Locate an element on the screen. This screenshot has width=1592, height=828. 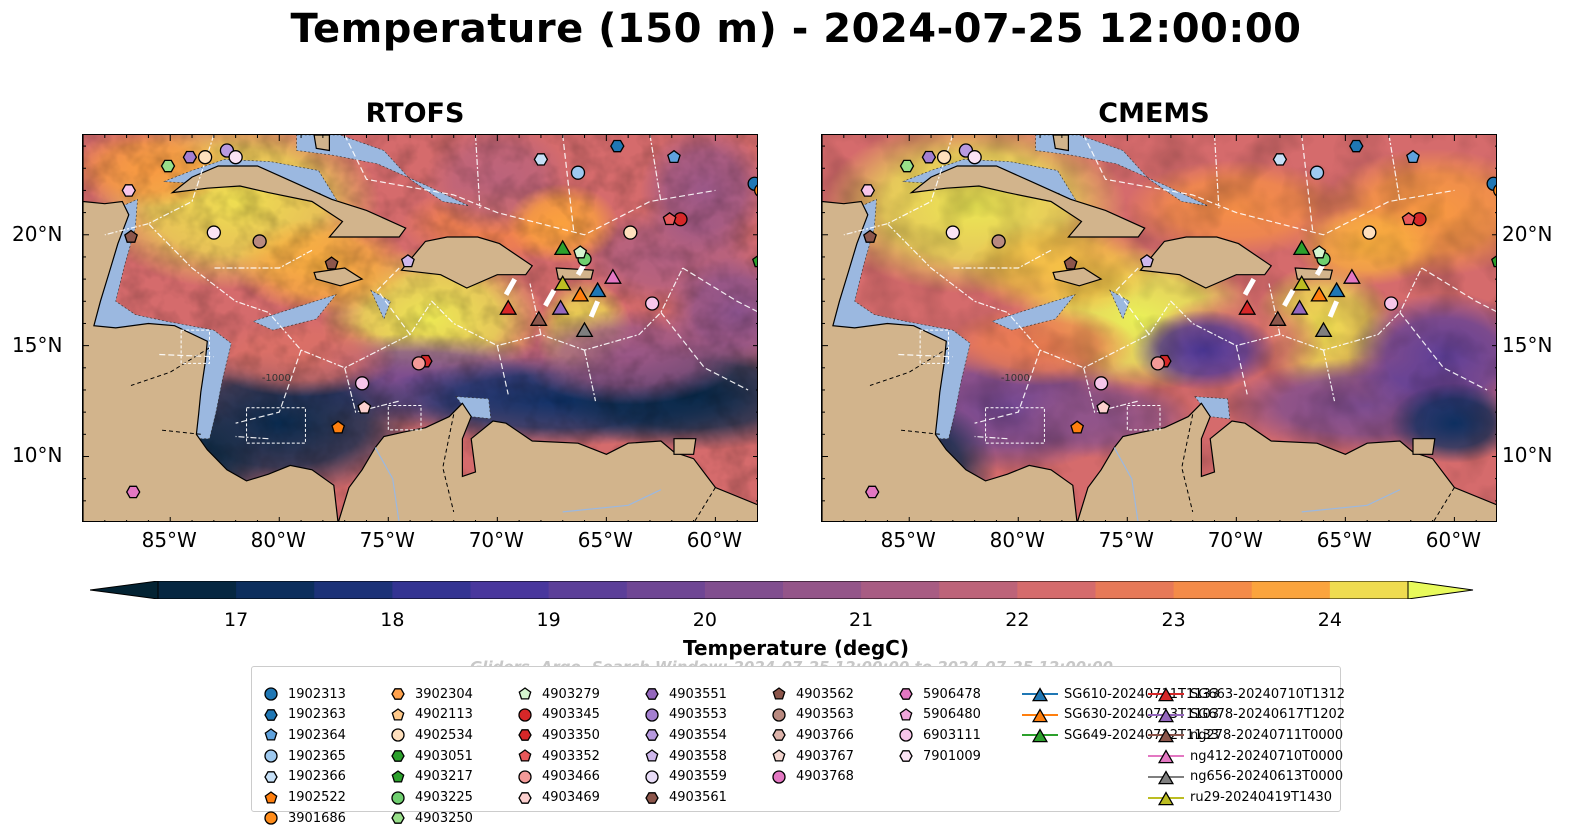
legend-item: 4903345 is located at coordinates (557, 715).